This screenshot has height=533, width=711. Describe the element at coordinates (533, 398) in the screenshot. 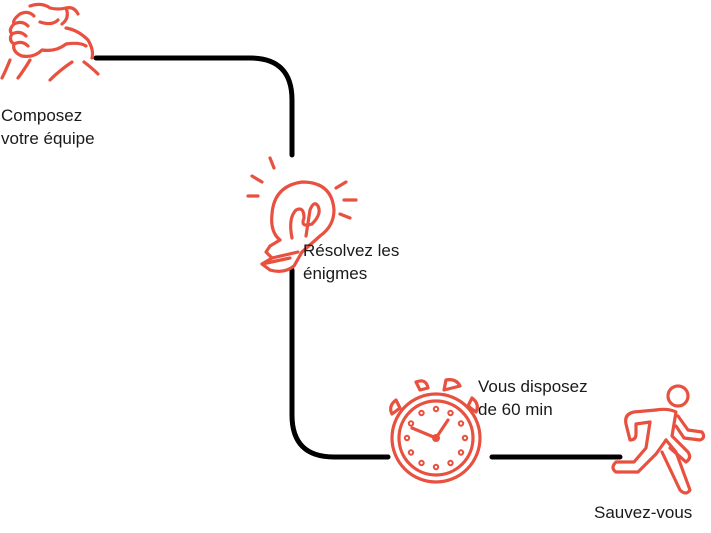

I see `step-label-60-minutes: Vous disposez de 60 min` at that location.